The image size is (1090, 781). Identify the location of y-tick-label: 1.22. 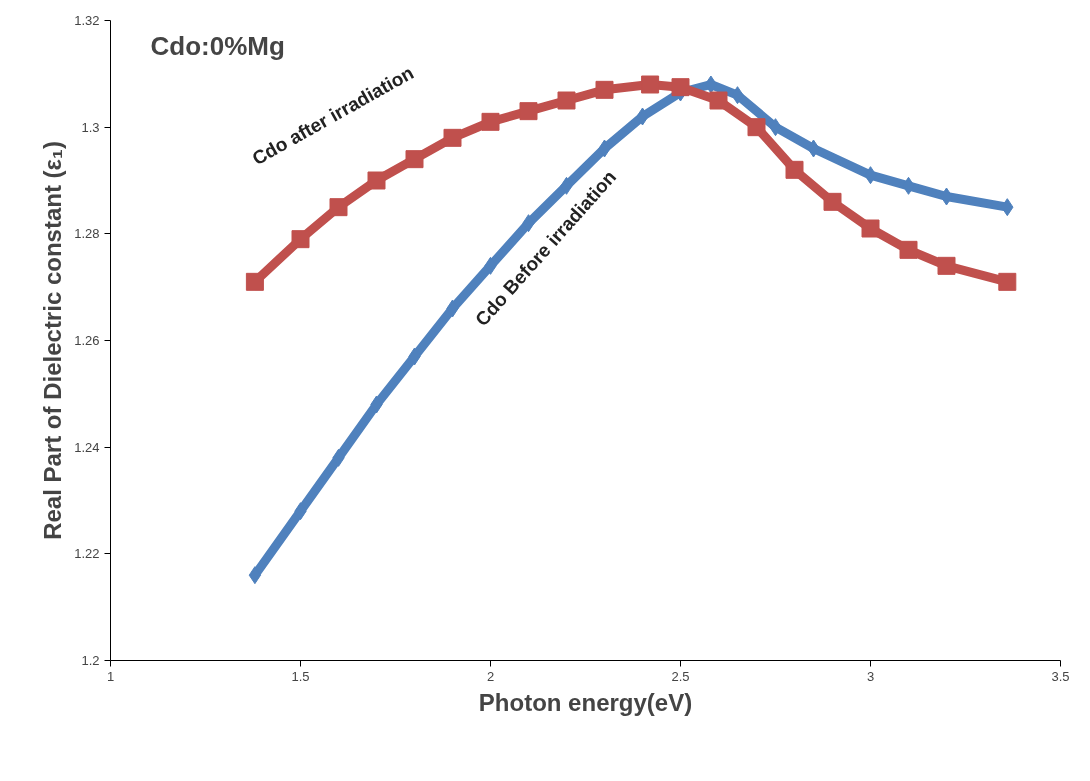
(87, 554).